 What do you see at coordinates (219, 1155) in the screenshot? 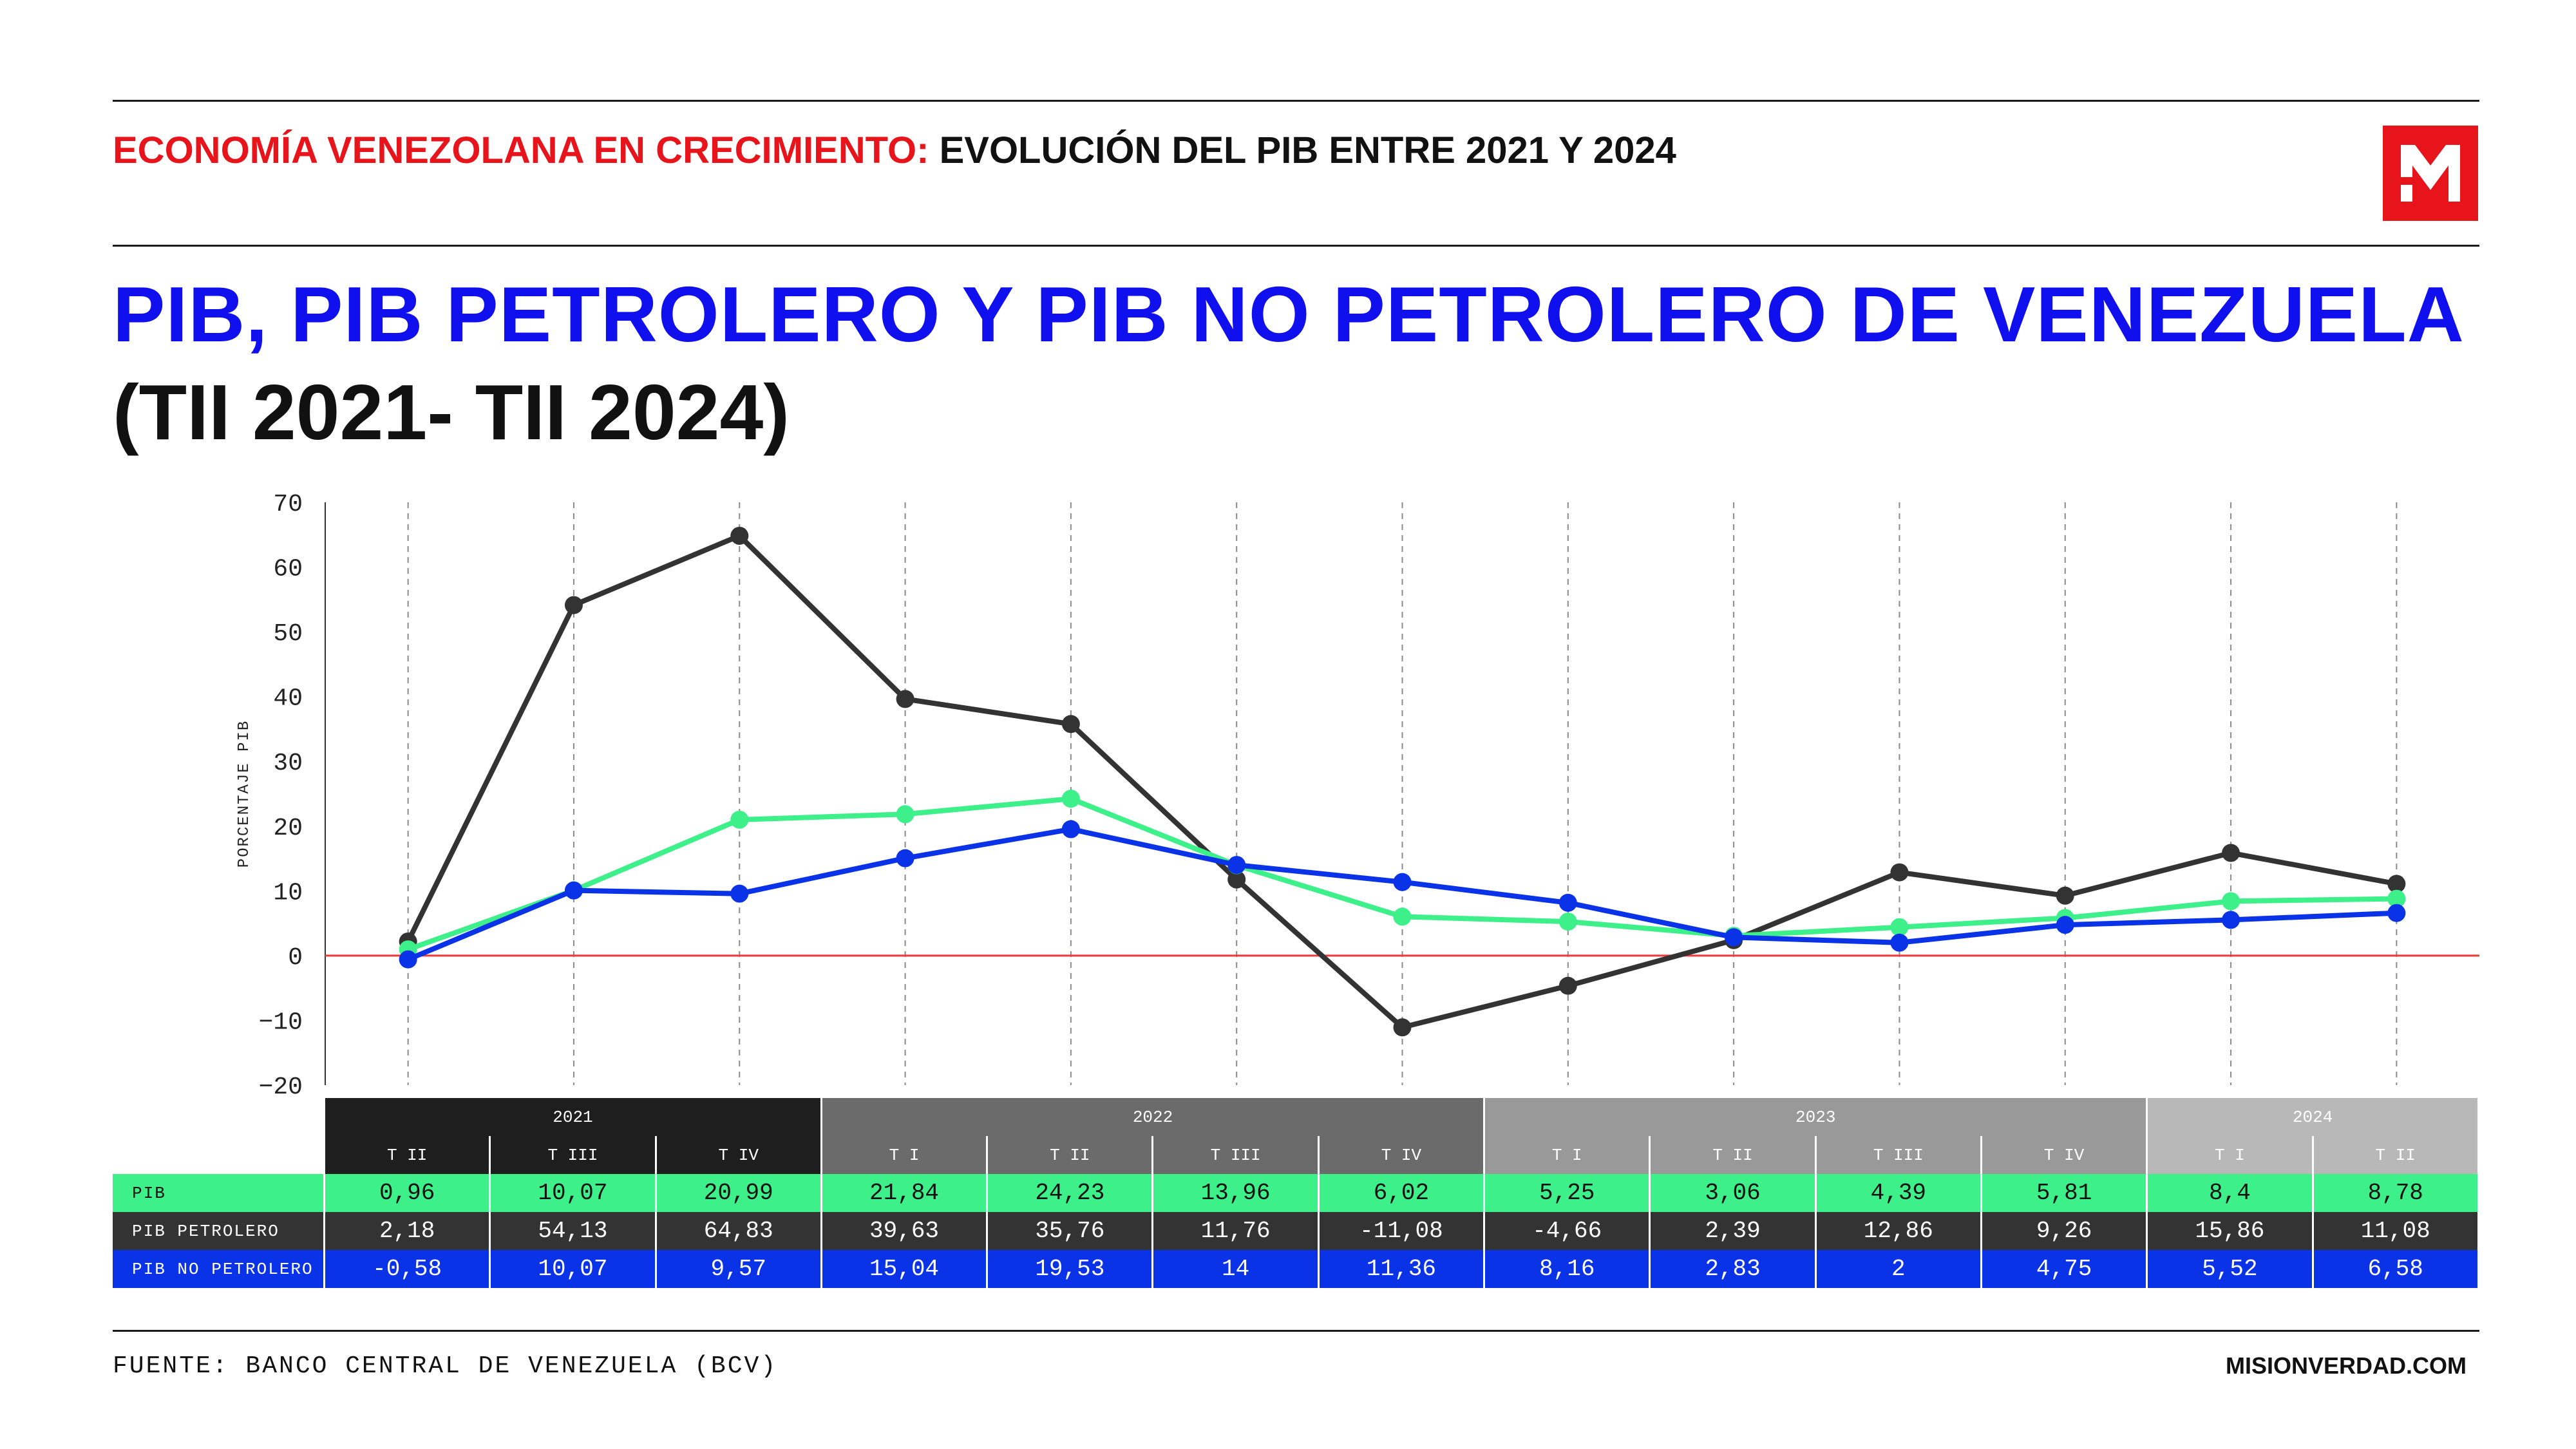
I see `table-corner` at bounding box center [219, 1155].